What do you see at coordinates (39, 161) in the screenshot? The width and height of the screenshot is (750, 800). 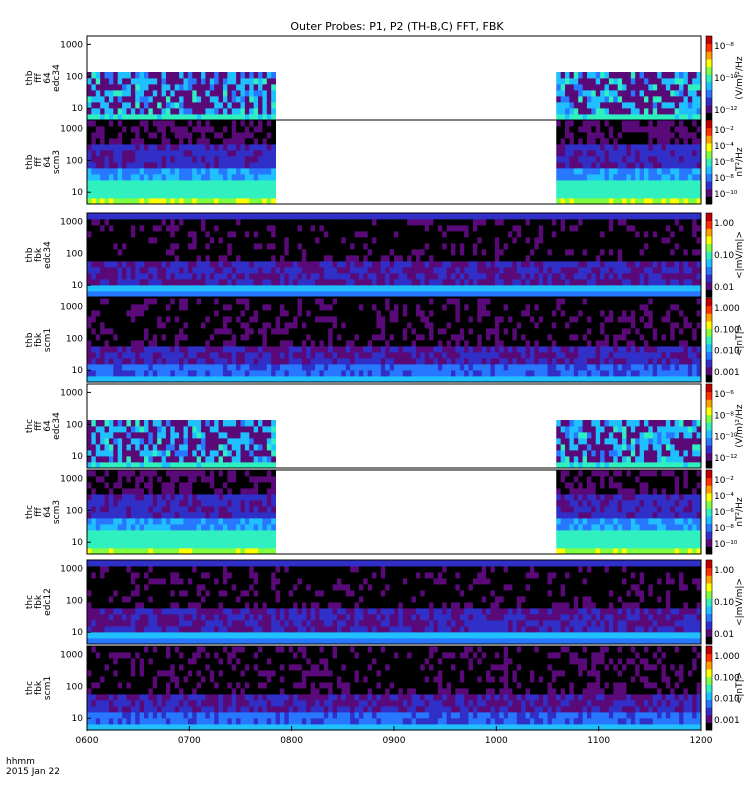 I see `panel-ylabel-line: fff` at bounding box center [39, 161].